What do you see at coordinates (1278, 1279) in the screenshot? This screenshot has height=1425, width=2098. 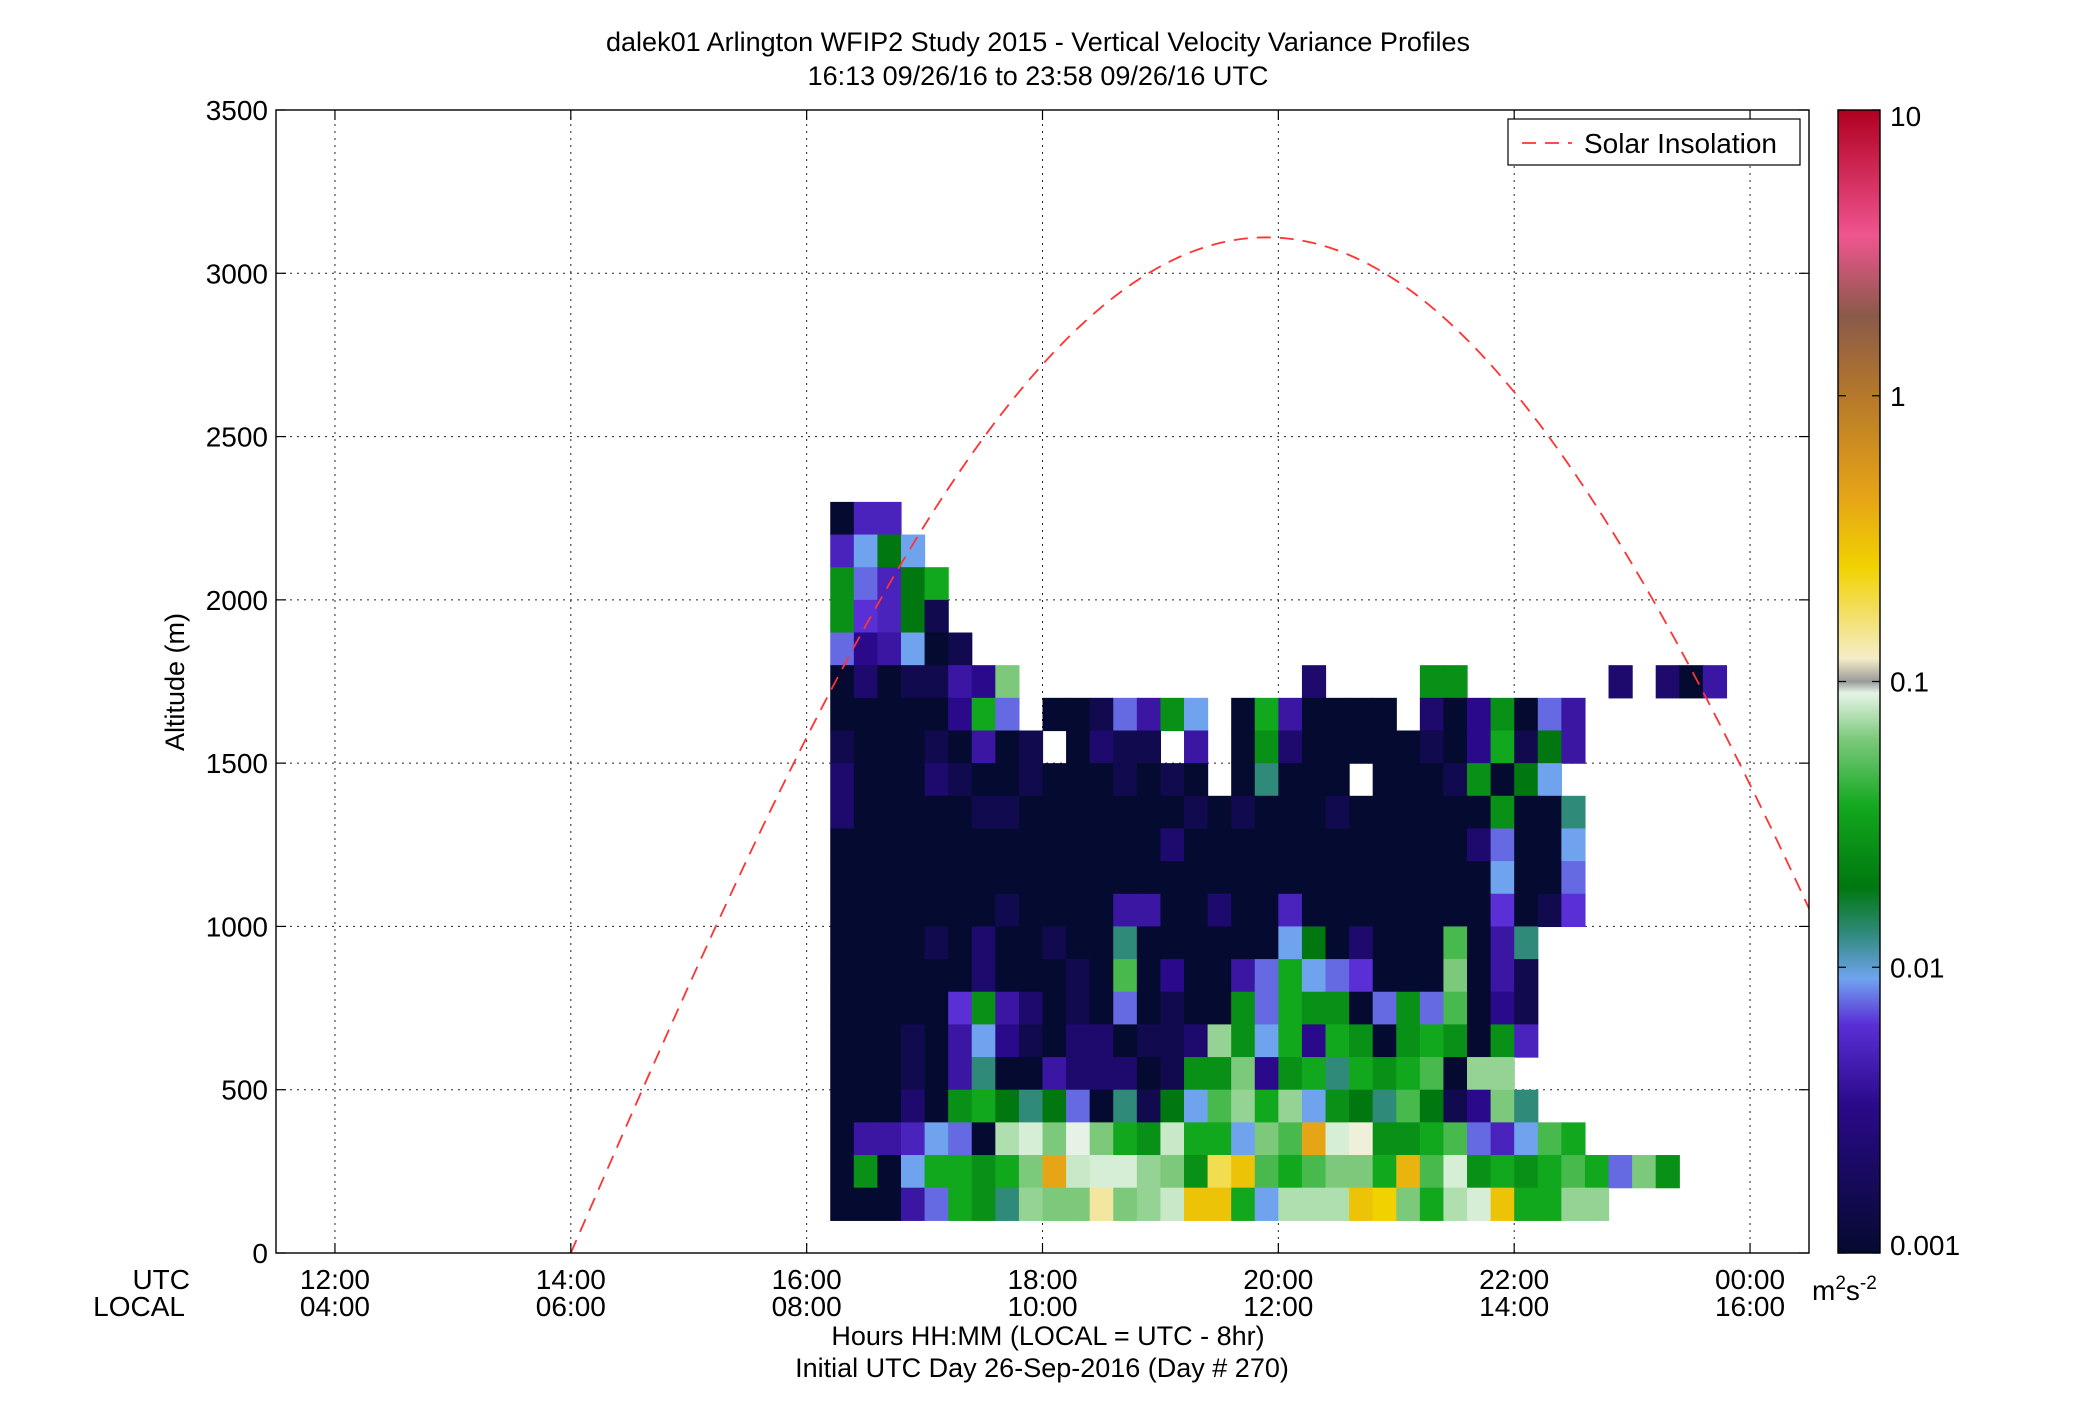 I see `x-tick-label-utc: 20:00` at bounding box center [1278, 1279].